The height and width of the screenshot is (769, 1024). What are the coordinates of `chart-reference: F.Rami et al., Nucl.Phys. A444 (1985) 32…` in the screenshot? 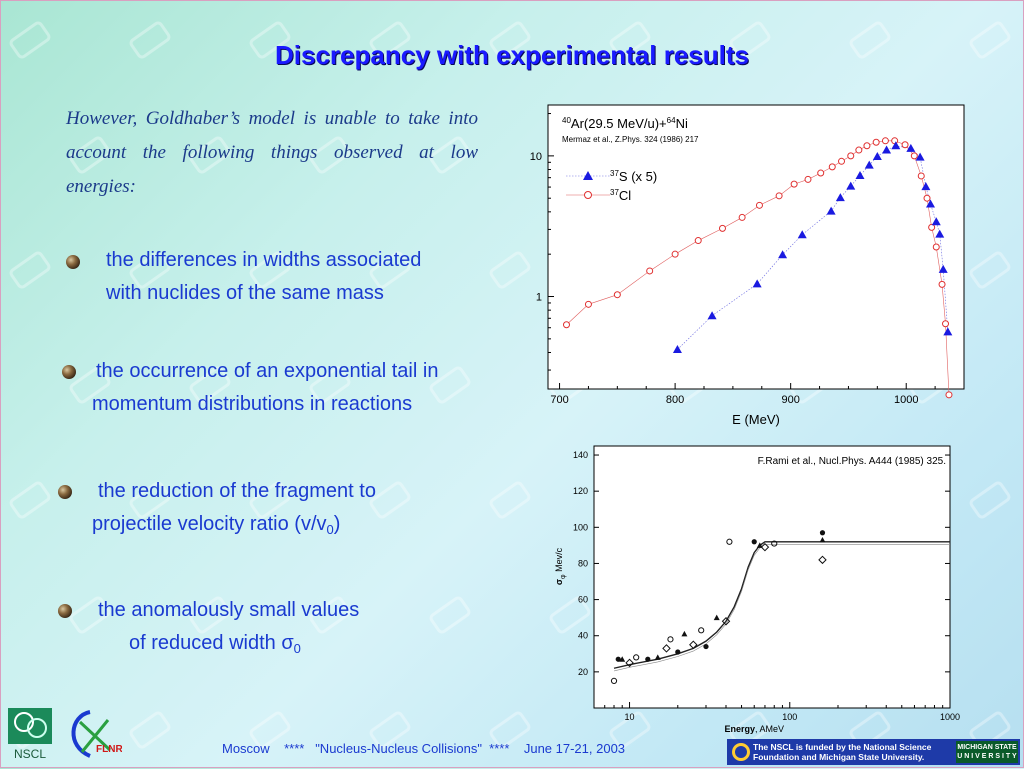 It's located at (852, 461).